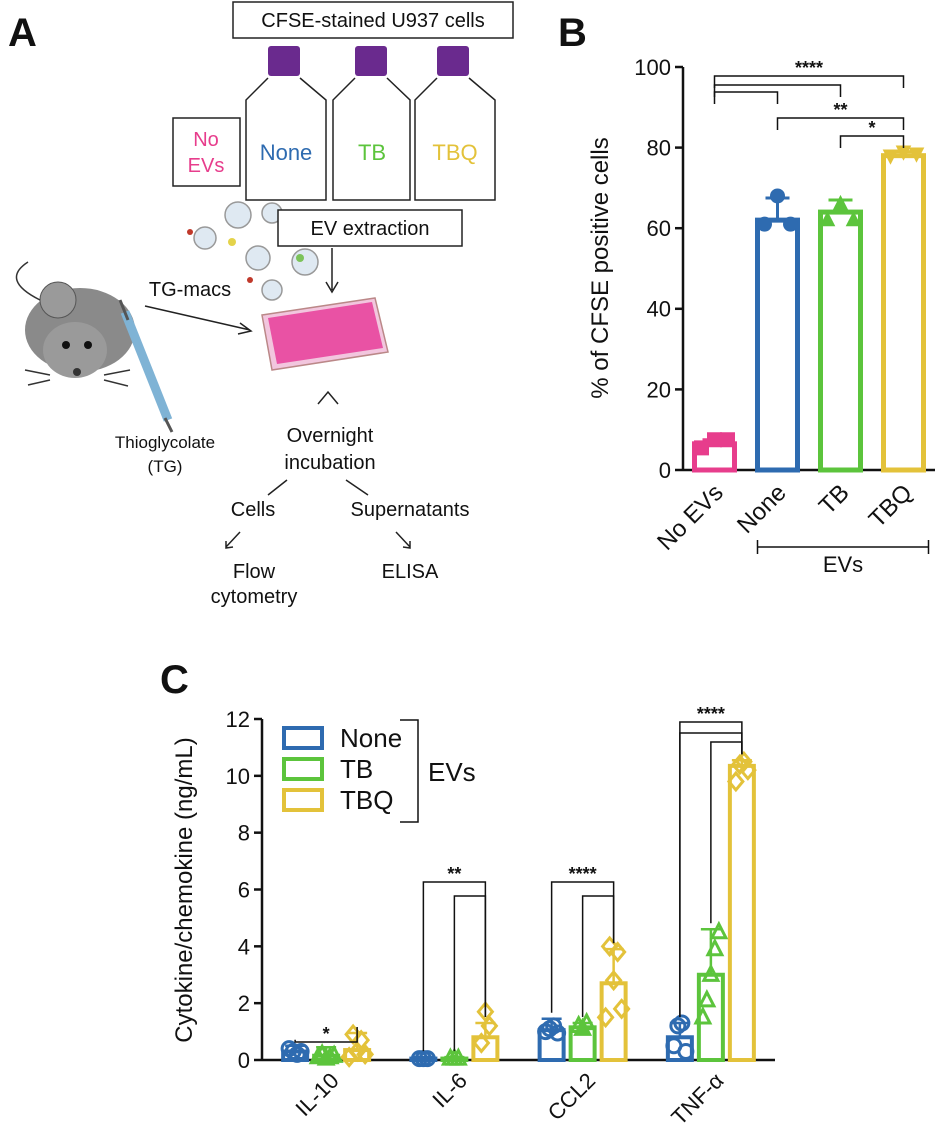 The image size is (948, 1137). Describe the element at coordinates (206, 152) in the screenshot. I see `no-evs-box` at that location.